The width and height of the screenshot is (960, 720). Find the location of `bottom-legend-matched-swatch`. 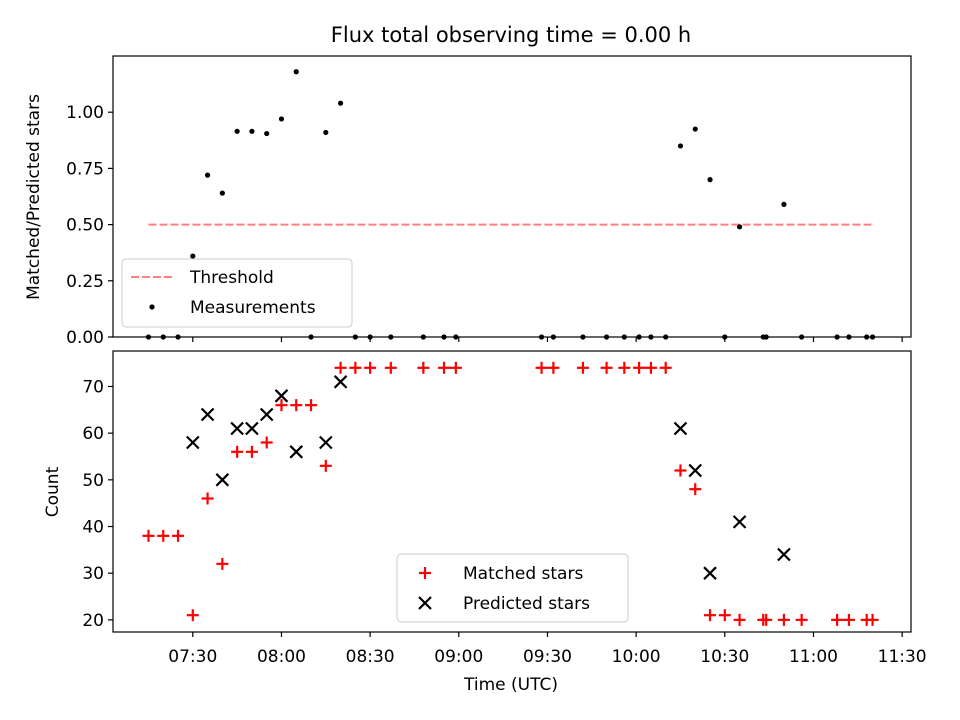

bottom-legend-matched-swatch is located at coordinates (425, 573).